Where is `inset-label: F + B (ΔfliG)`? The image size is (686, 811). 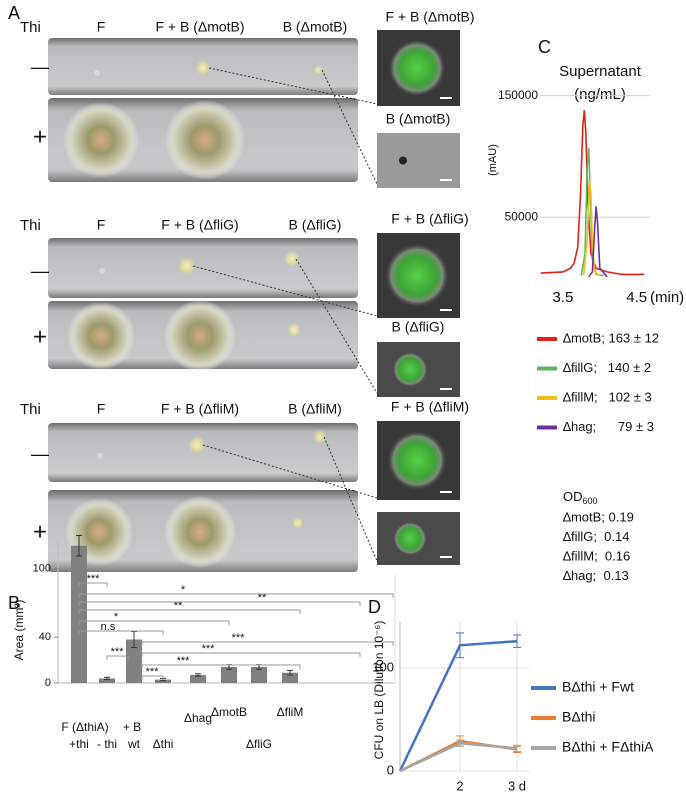
inset-label: F + B (ΔfliG) is located at coordinates (429, 219).